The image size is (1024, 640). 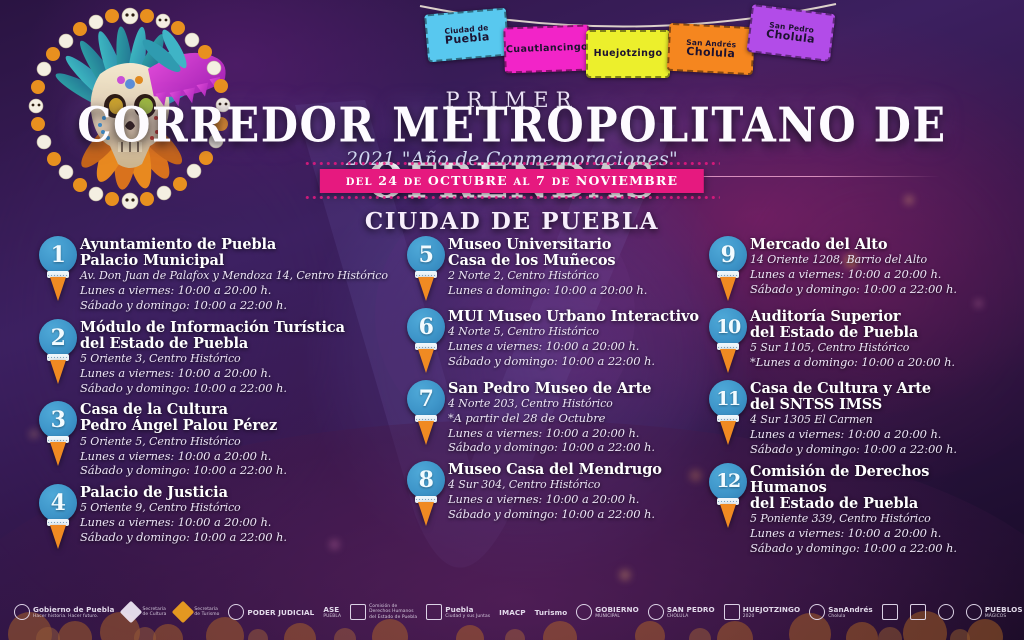 What do you see at coordinates (467, 35) in the screenshot?
I see `flag-ciudad-de-puebla: Ciudad de Puebla` at bounding box center [467, 35].